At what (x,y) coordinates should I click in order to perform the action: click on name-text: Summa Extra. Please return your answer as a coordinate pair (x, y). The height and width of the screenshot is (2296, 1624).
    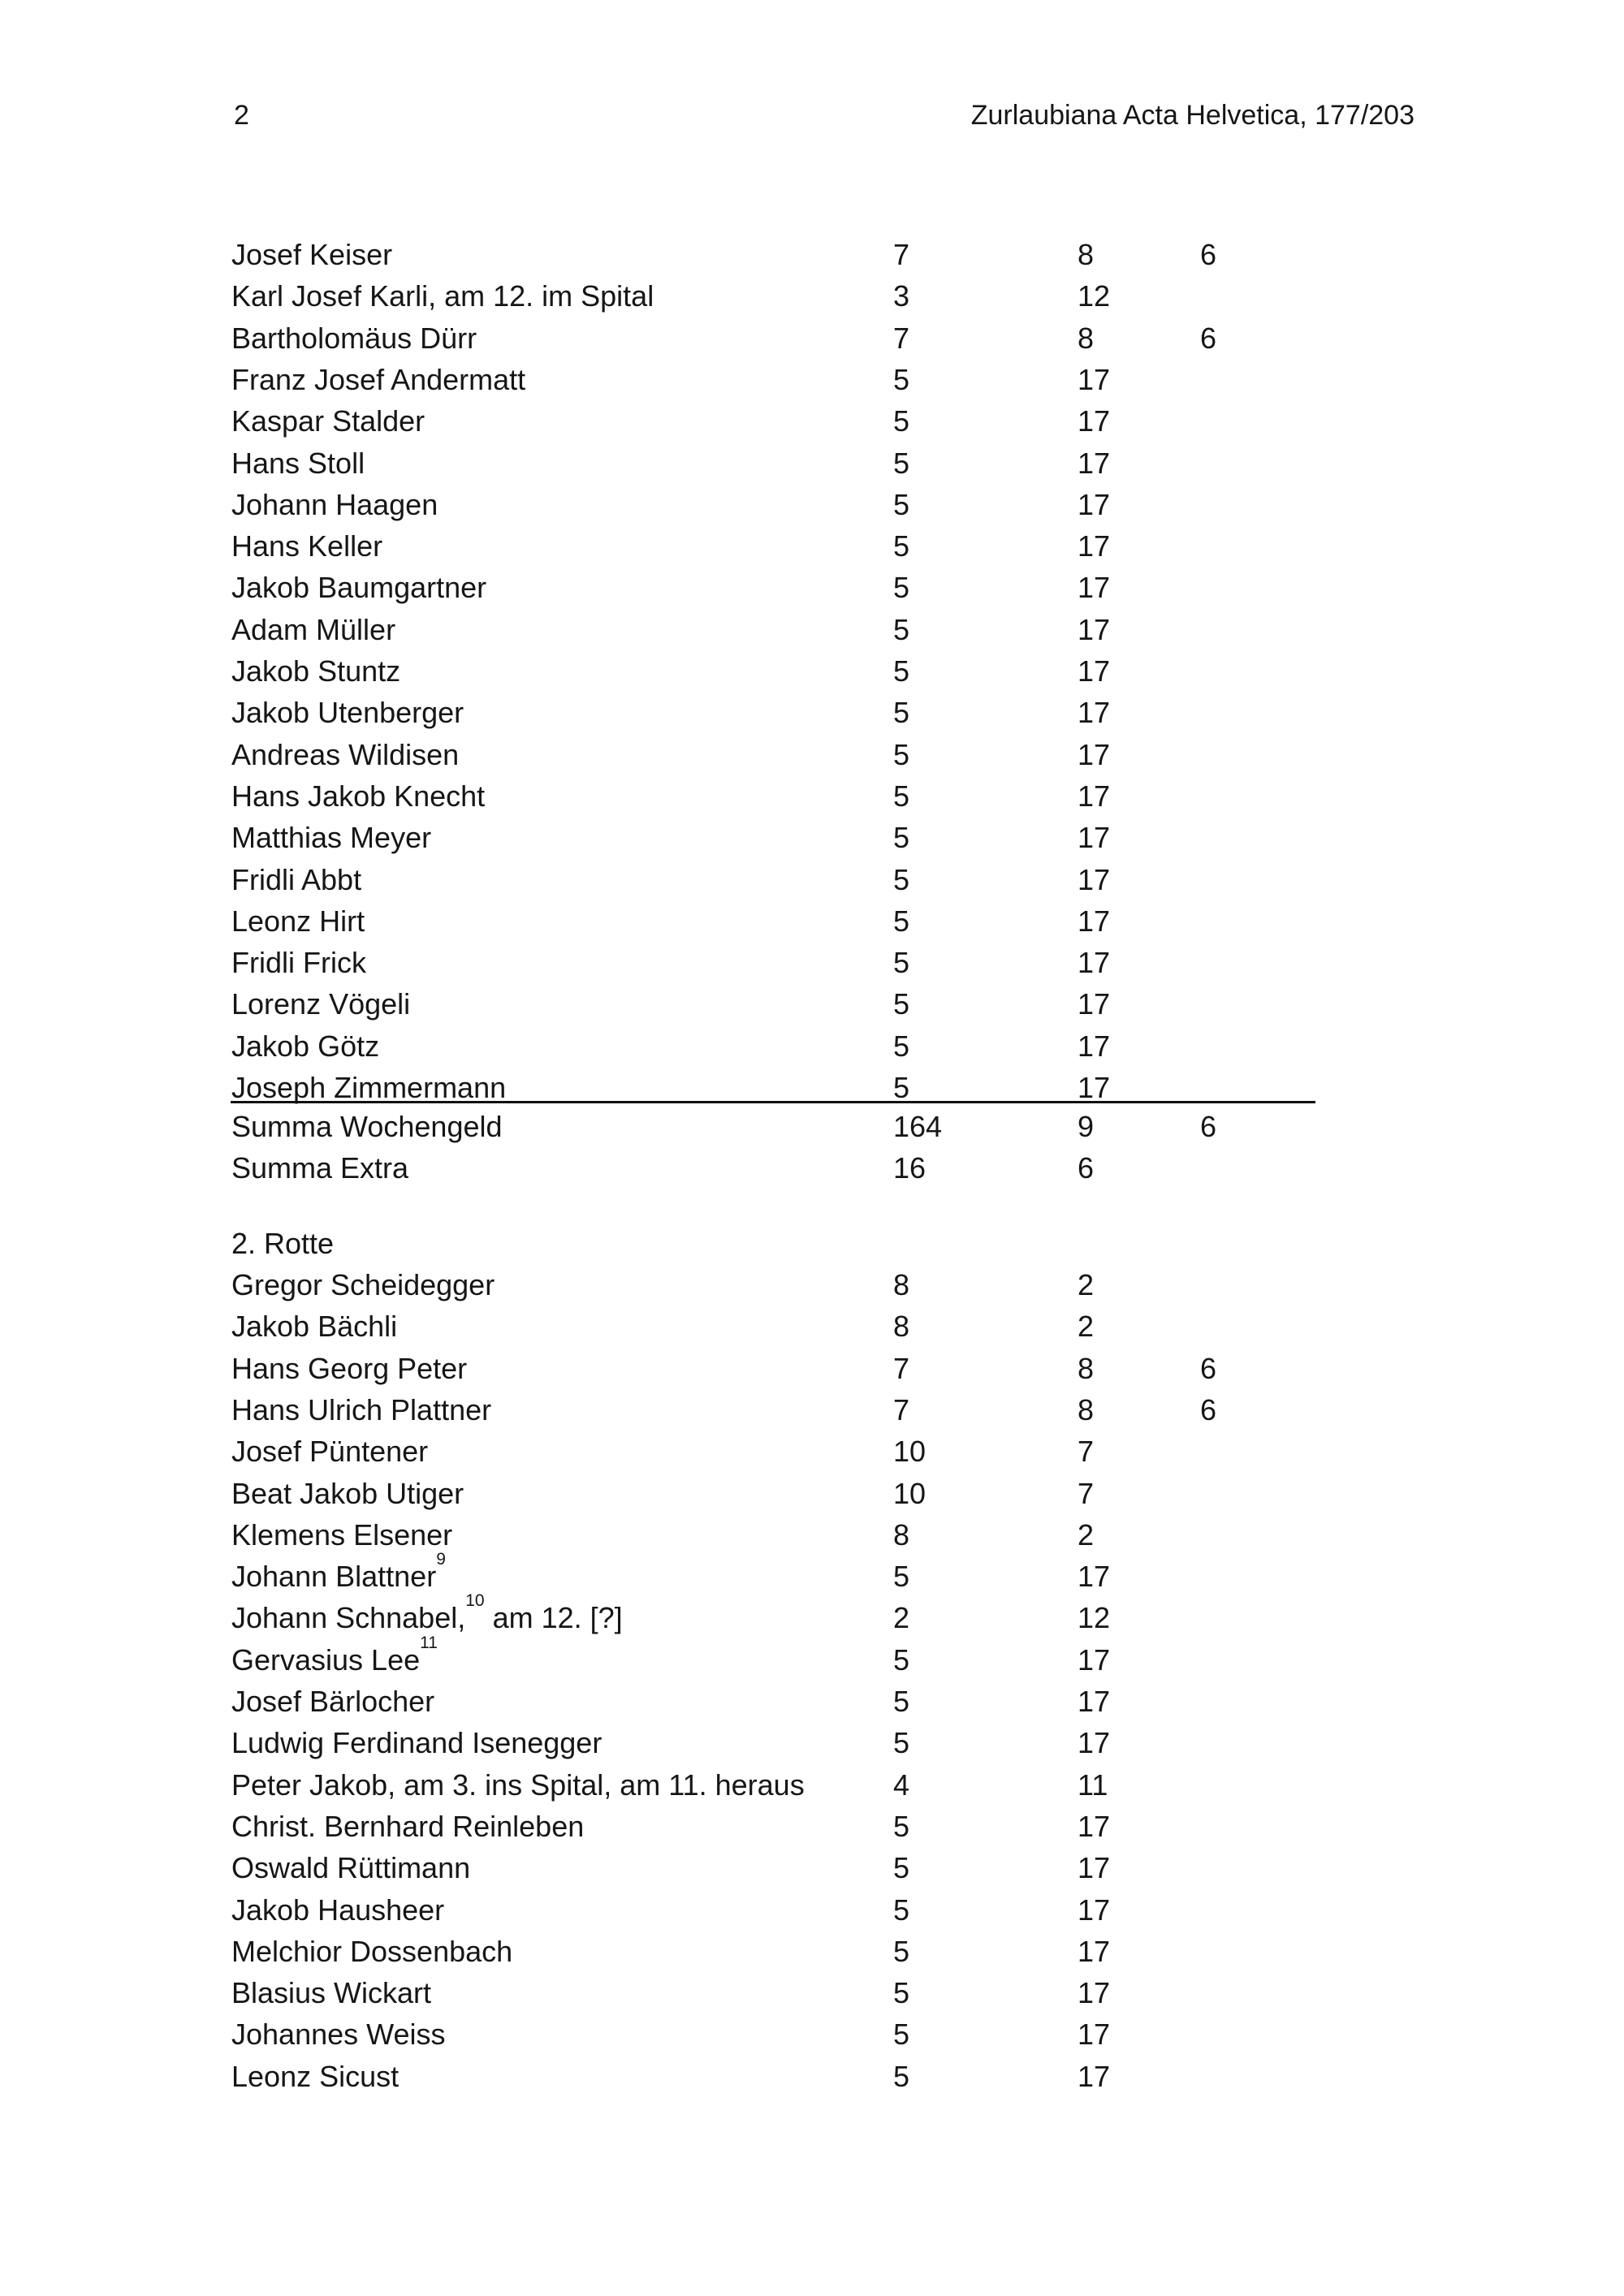
    Looking at the image, I should click on (320, 1168).